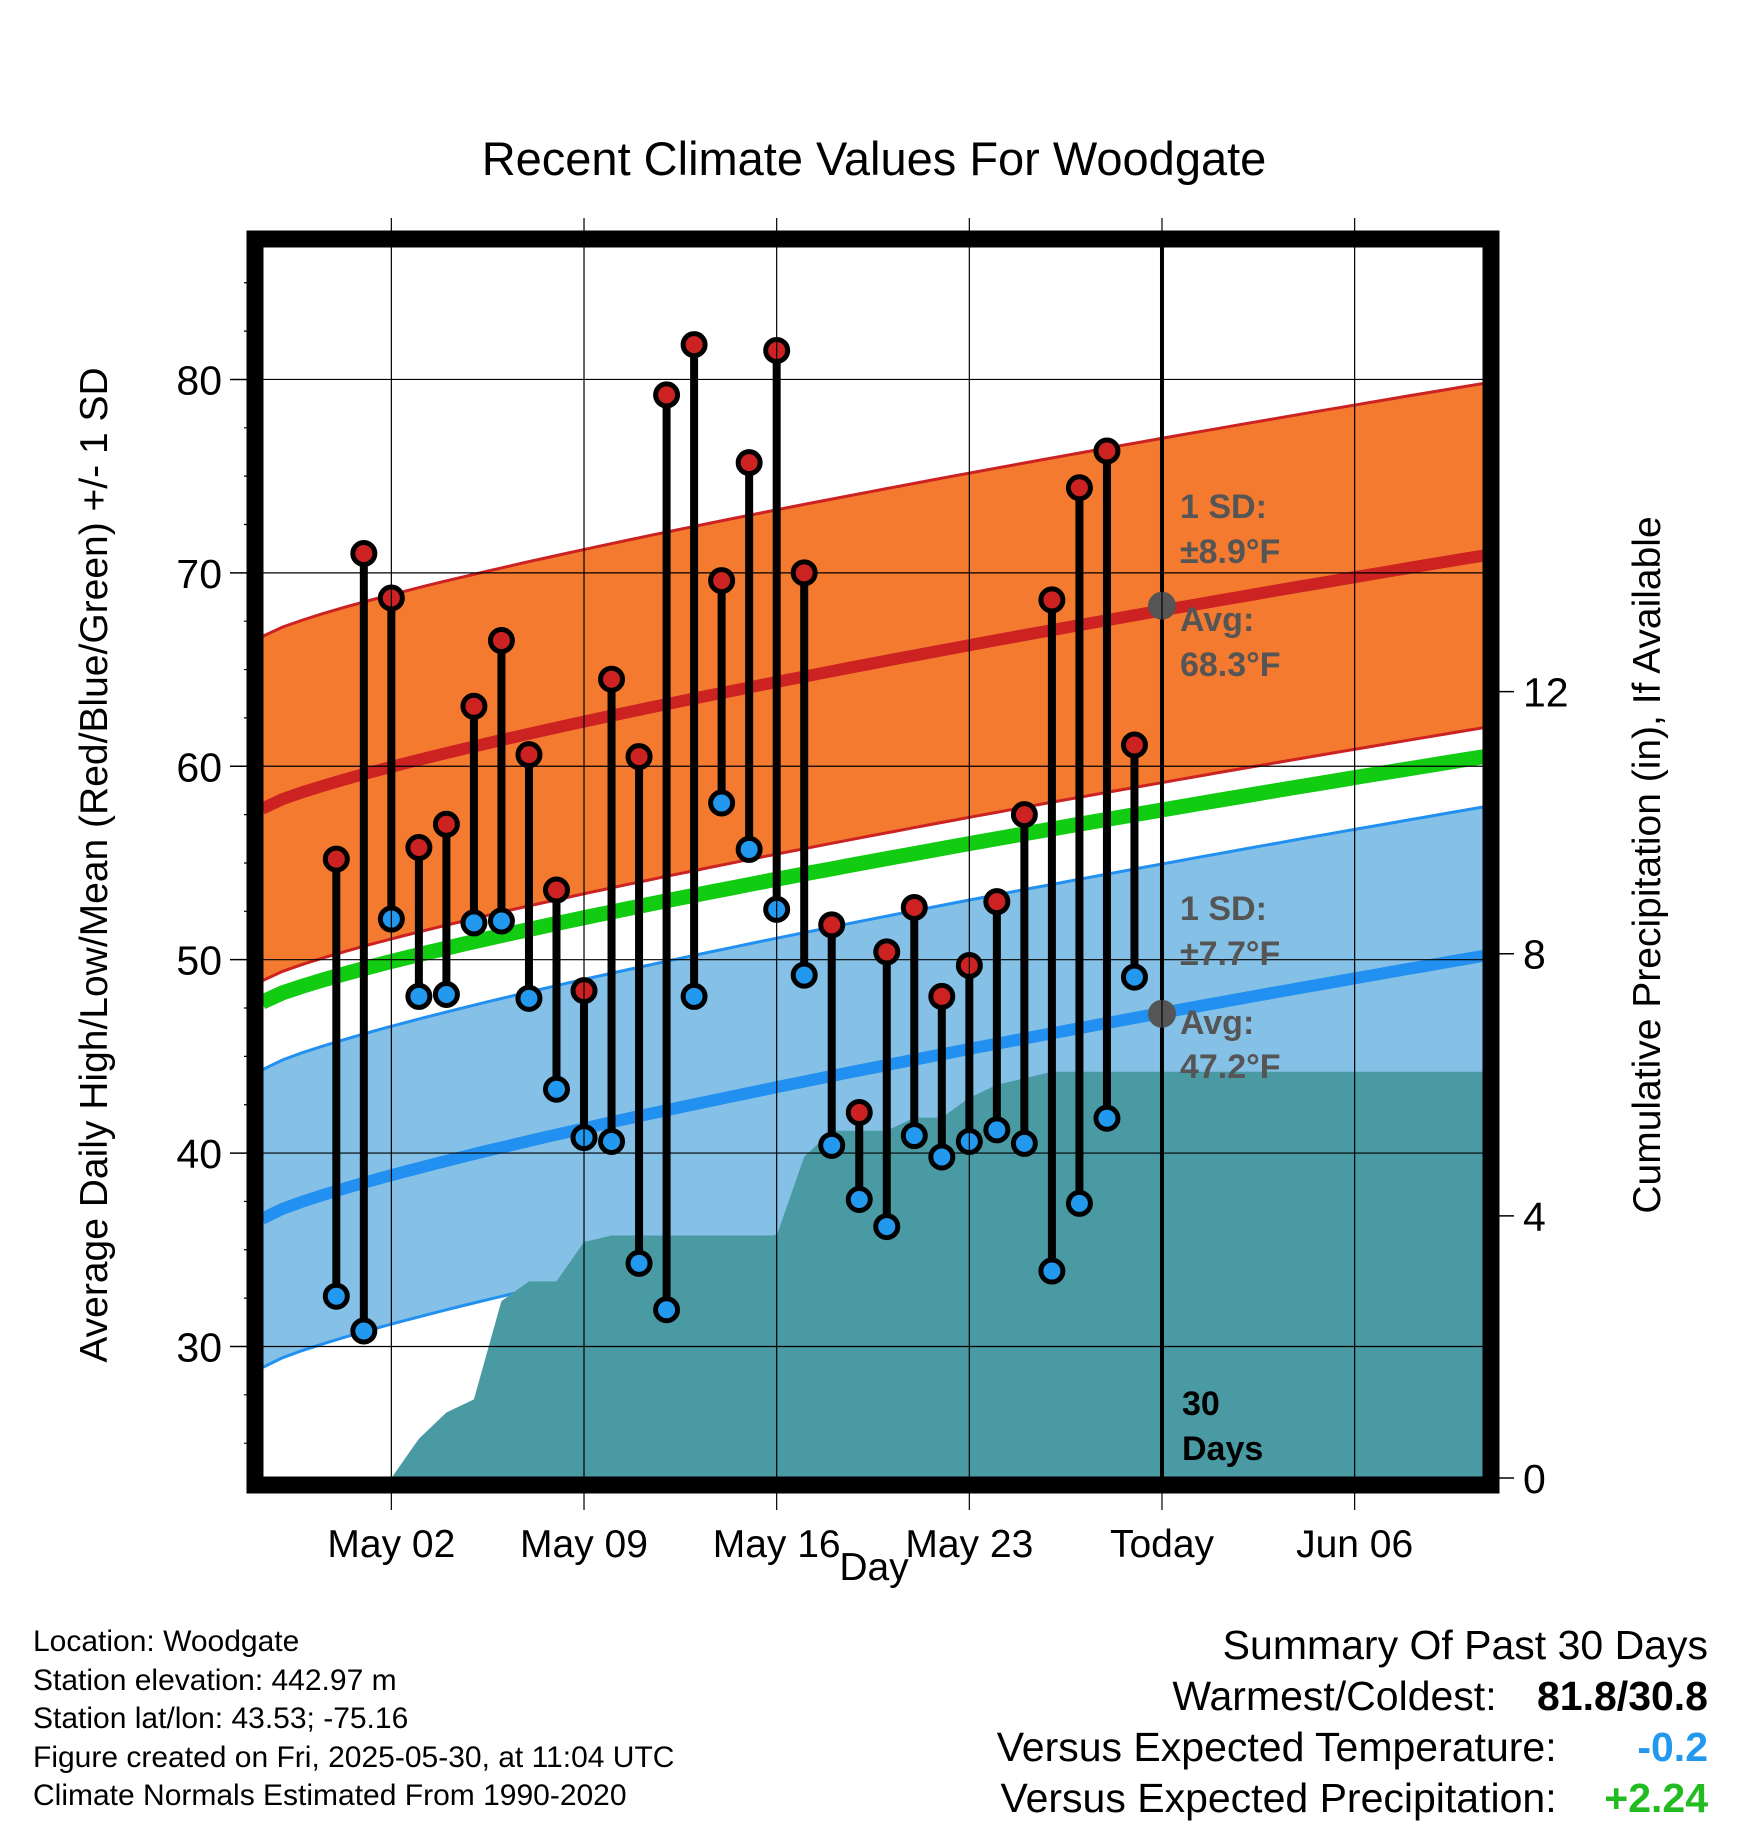 The width and height of the screenshot is (1748, 1828). I want to click on low-avg-value: 47.2°F, so click(1230, 1067).